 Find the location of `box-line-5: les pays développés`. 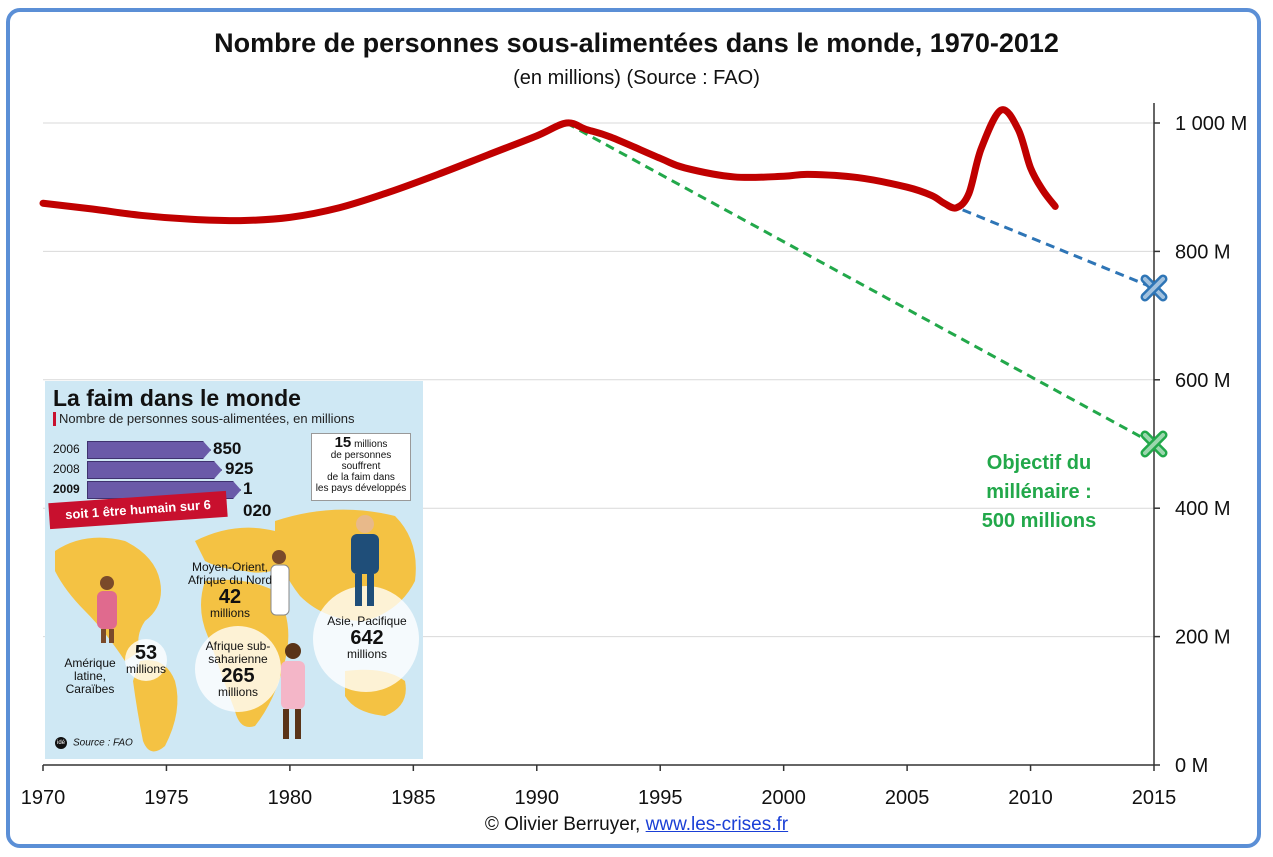

box-line-5: les pays développés is located at coordinates (361, 488).